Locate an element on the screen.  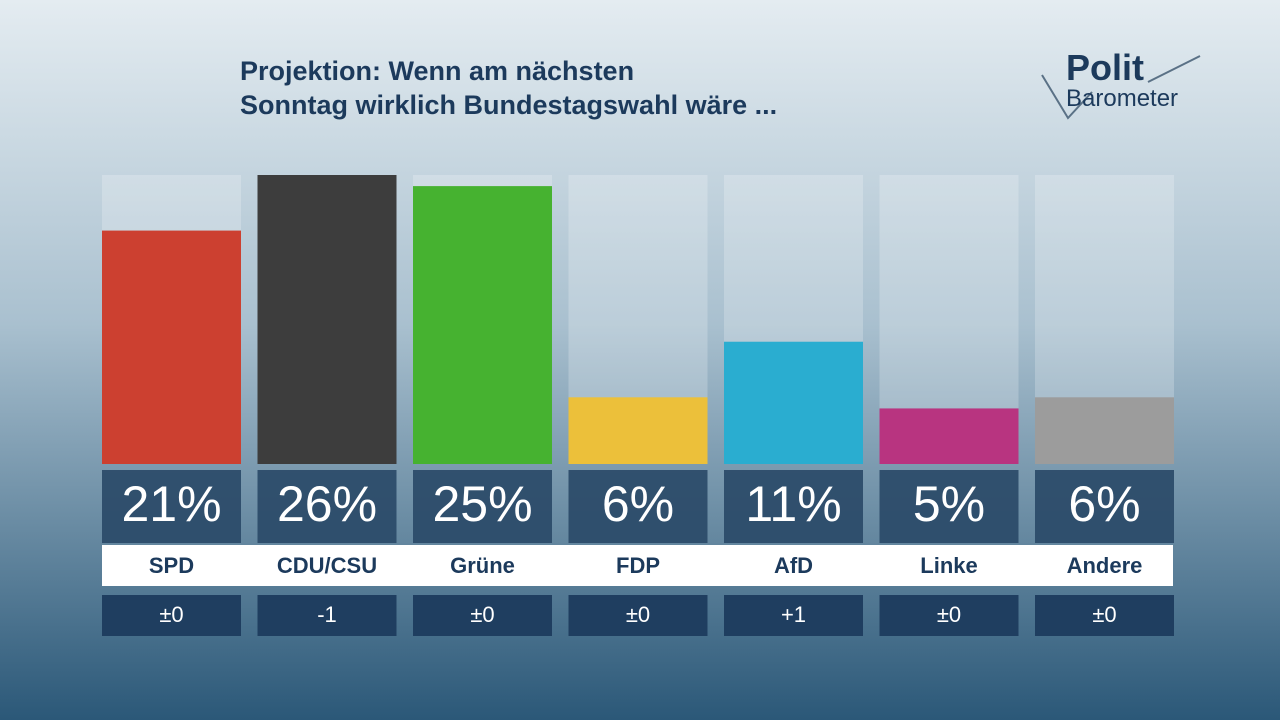
value-label: 5% is located at coordinates (949, 504).